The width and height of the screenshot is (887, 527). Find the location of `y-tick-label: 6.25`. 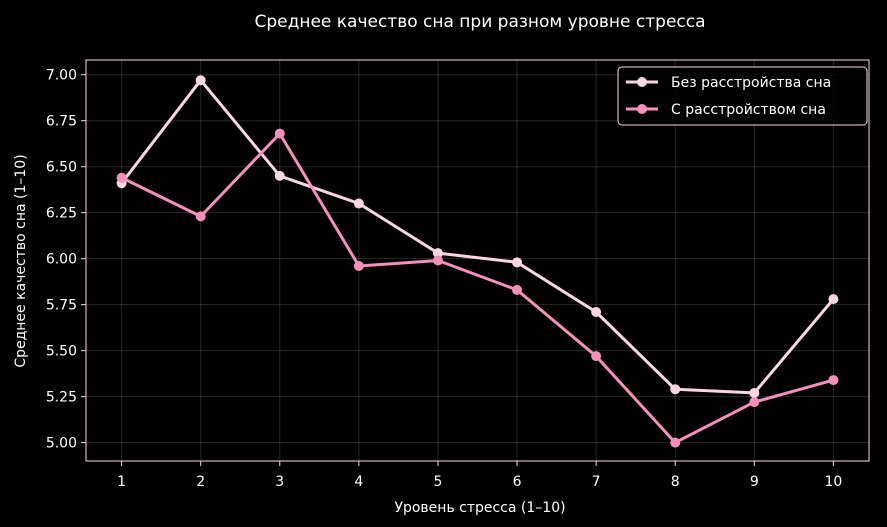

y-tick-label: 6.25 is located at coordinates (61, 214).